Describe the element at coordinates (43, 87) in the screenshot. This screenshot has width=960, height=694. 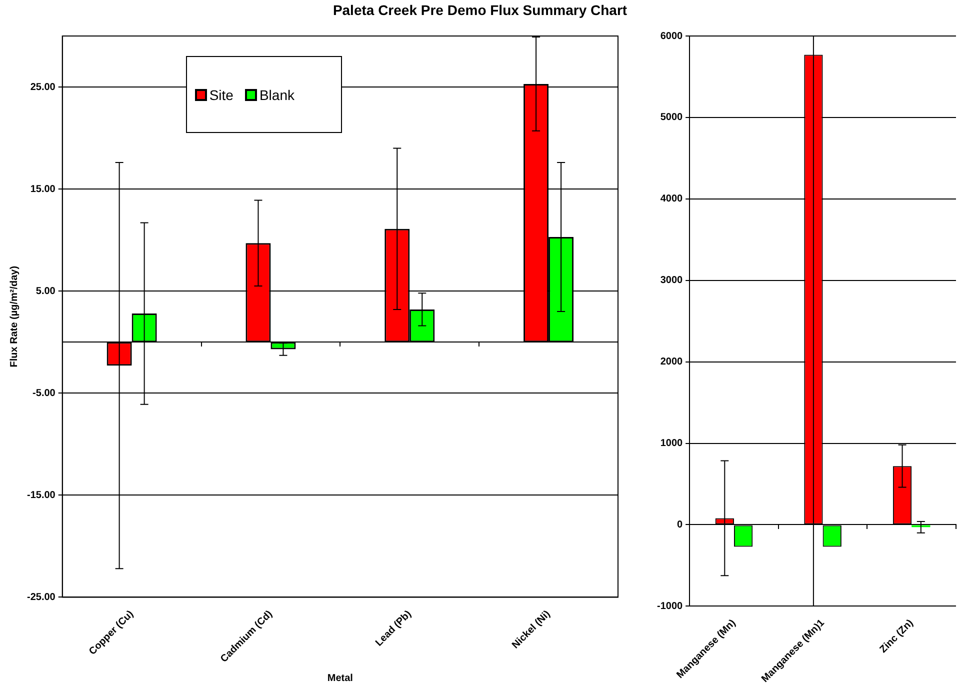
I see `y-tick-label: 25.00` at that location.